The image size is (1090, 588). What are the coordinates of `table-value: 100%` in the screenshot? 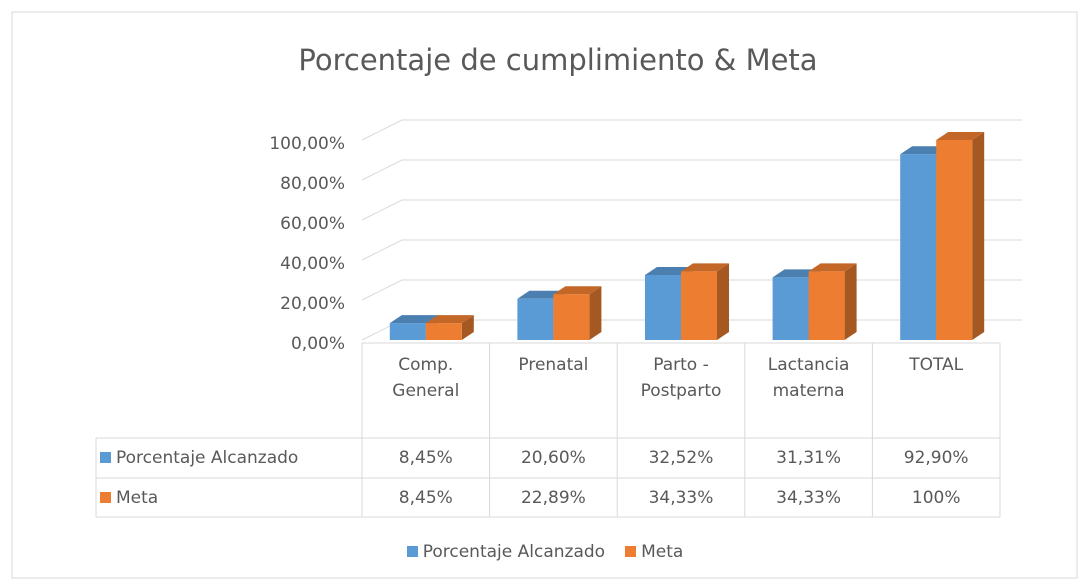 It's located at (936, 498).